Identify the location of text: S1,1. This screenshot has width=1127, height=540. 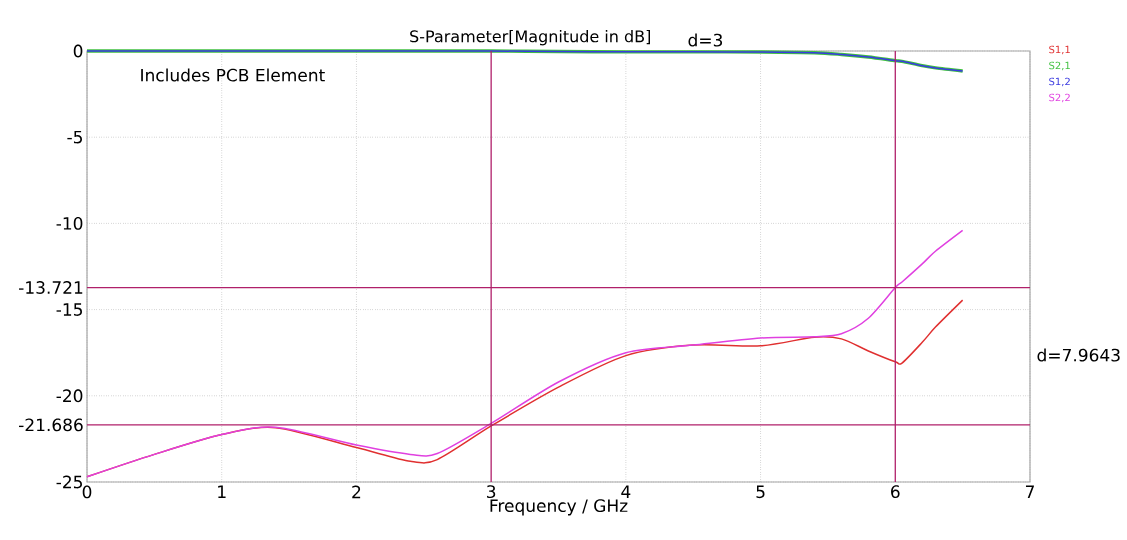
(1059, 50).